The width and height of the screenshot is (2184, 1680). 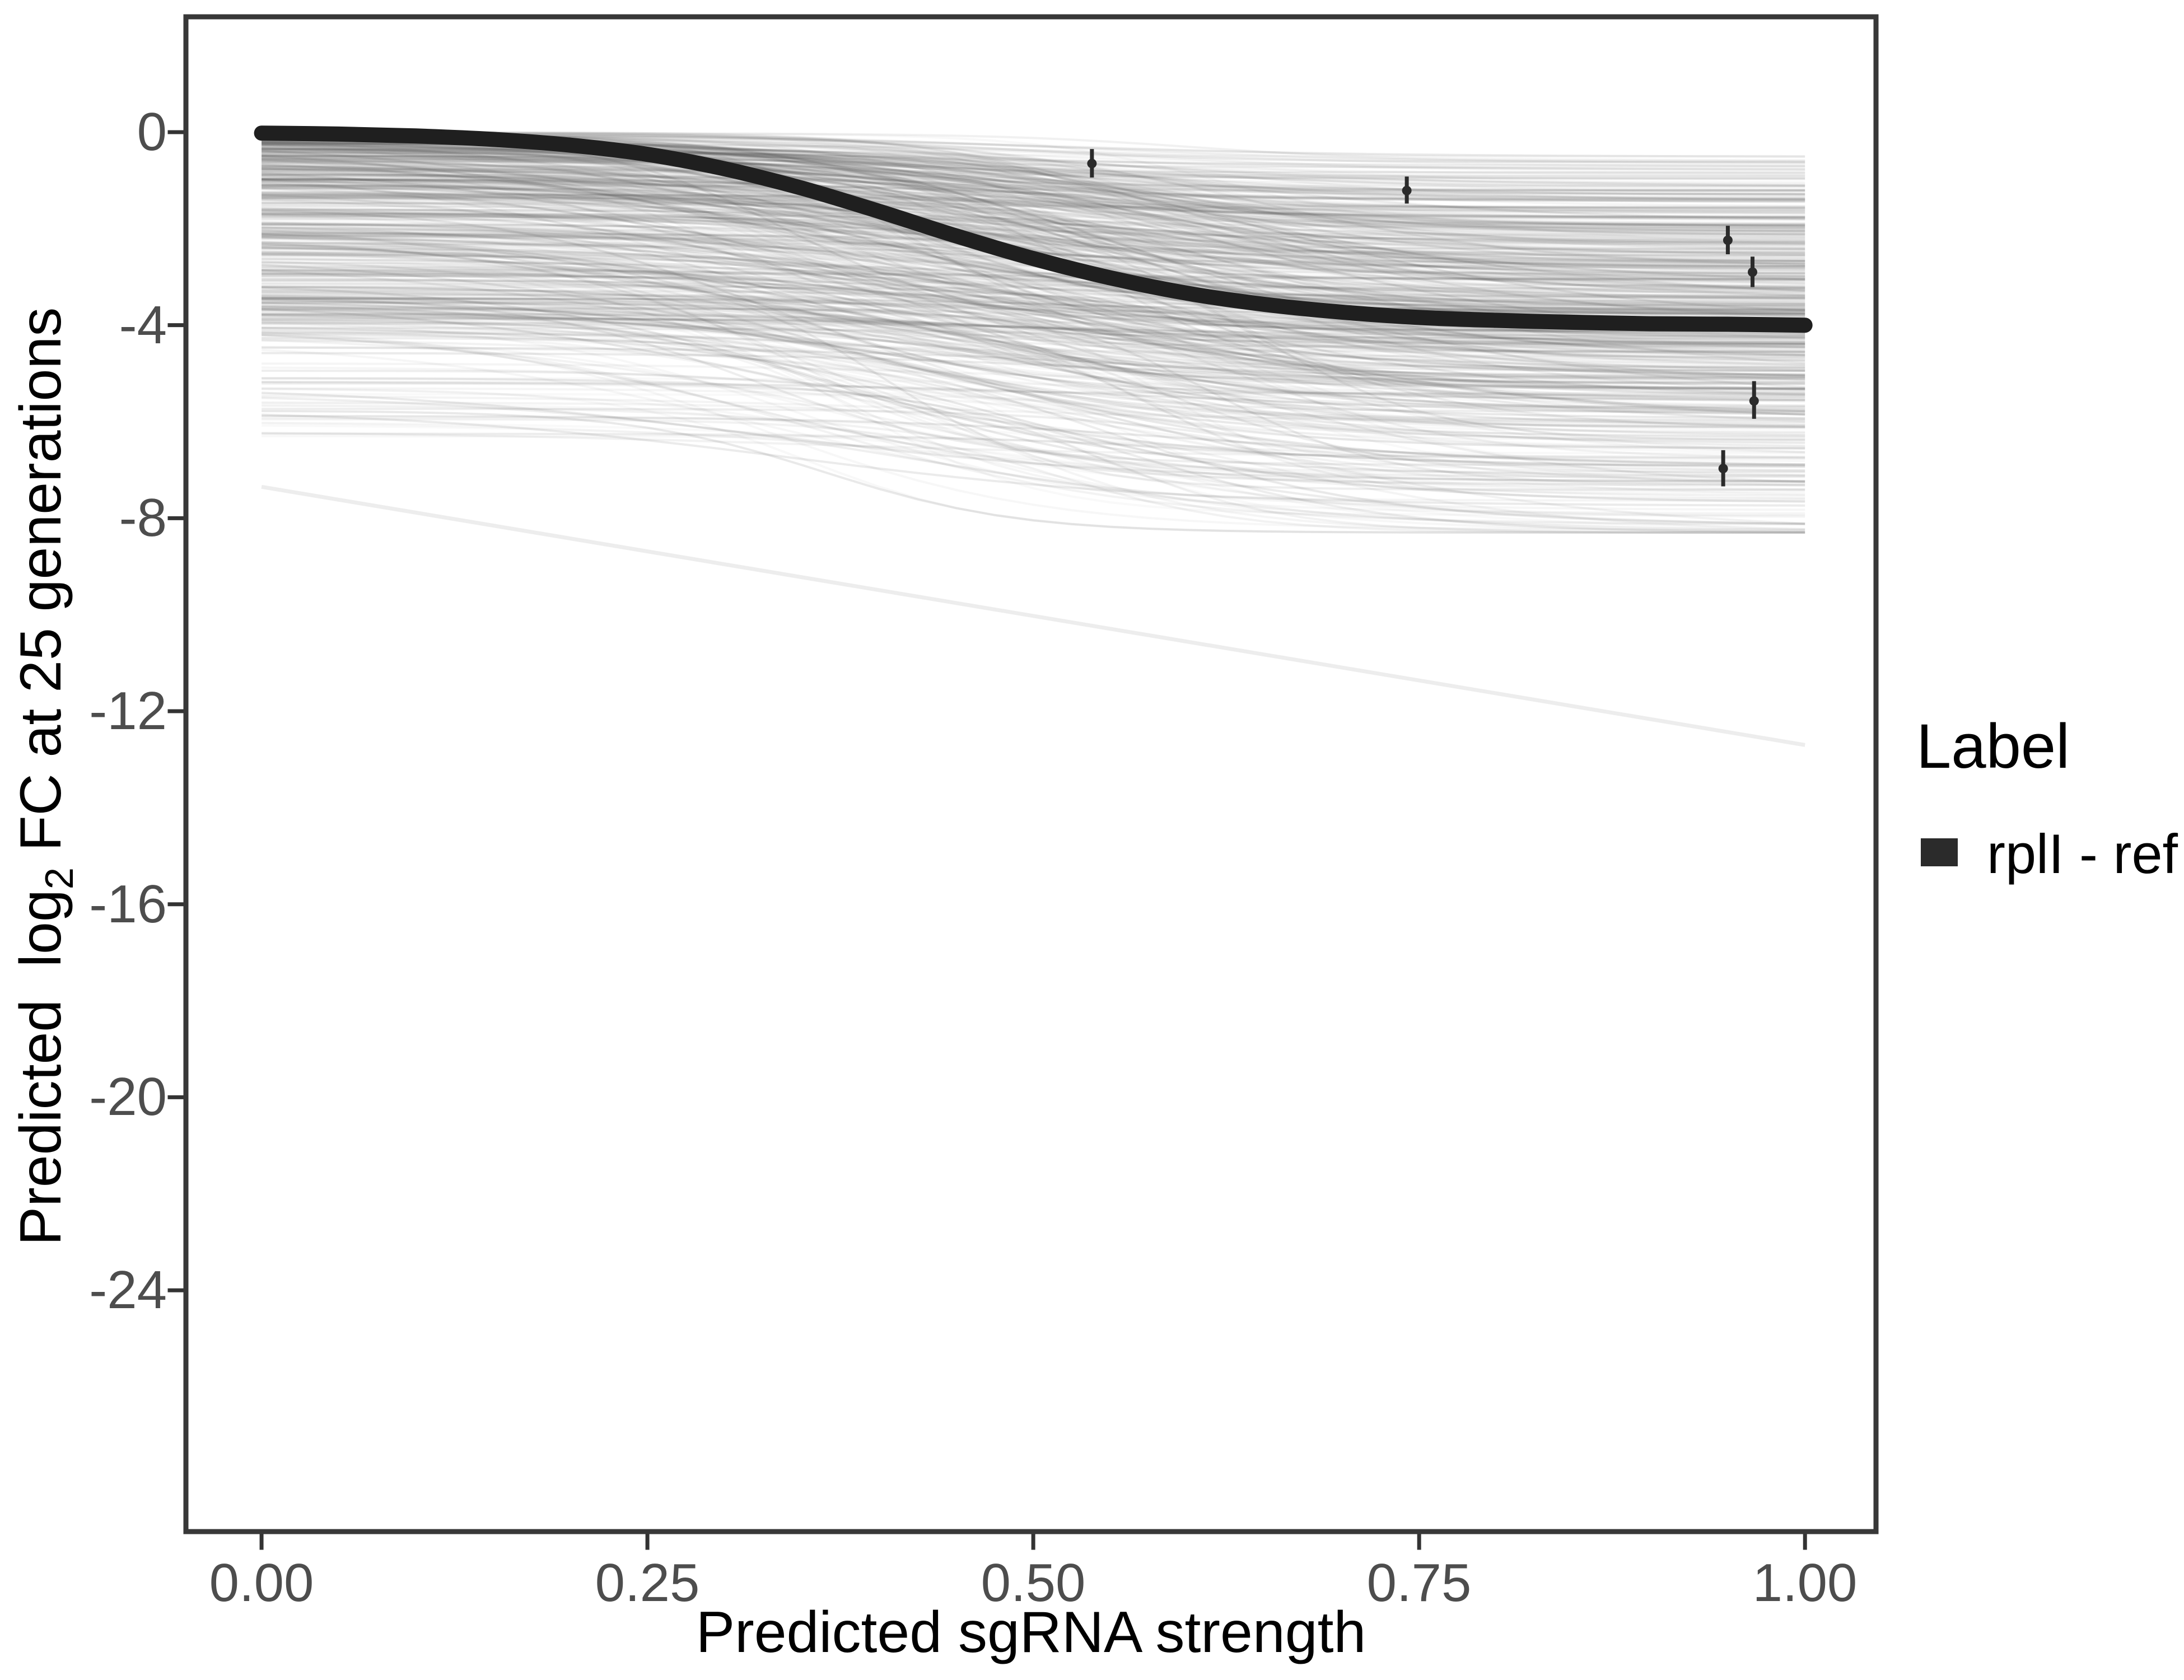 What do you see at coordinates (128, 1097) in the screenshot?
I see `y-tick-label: -20` at bounding box center [128, 1097].